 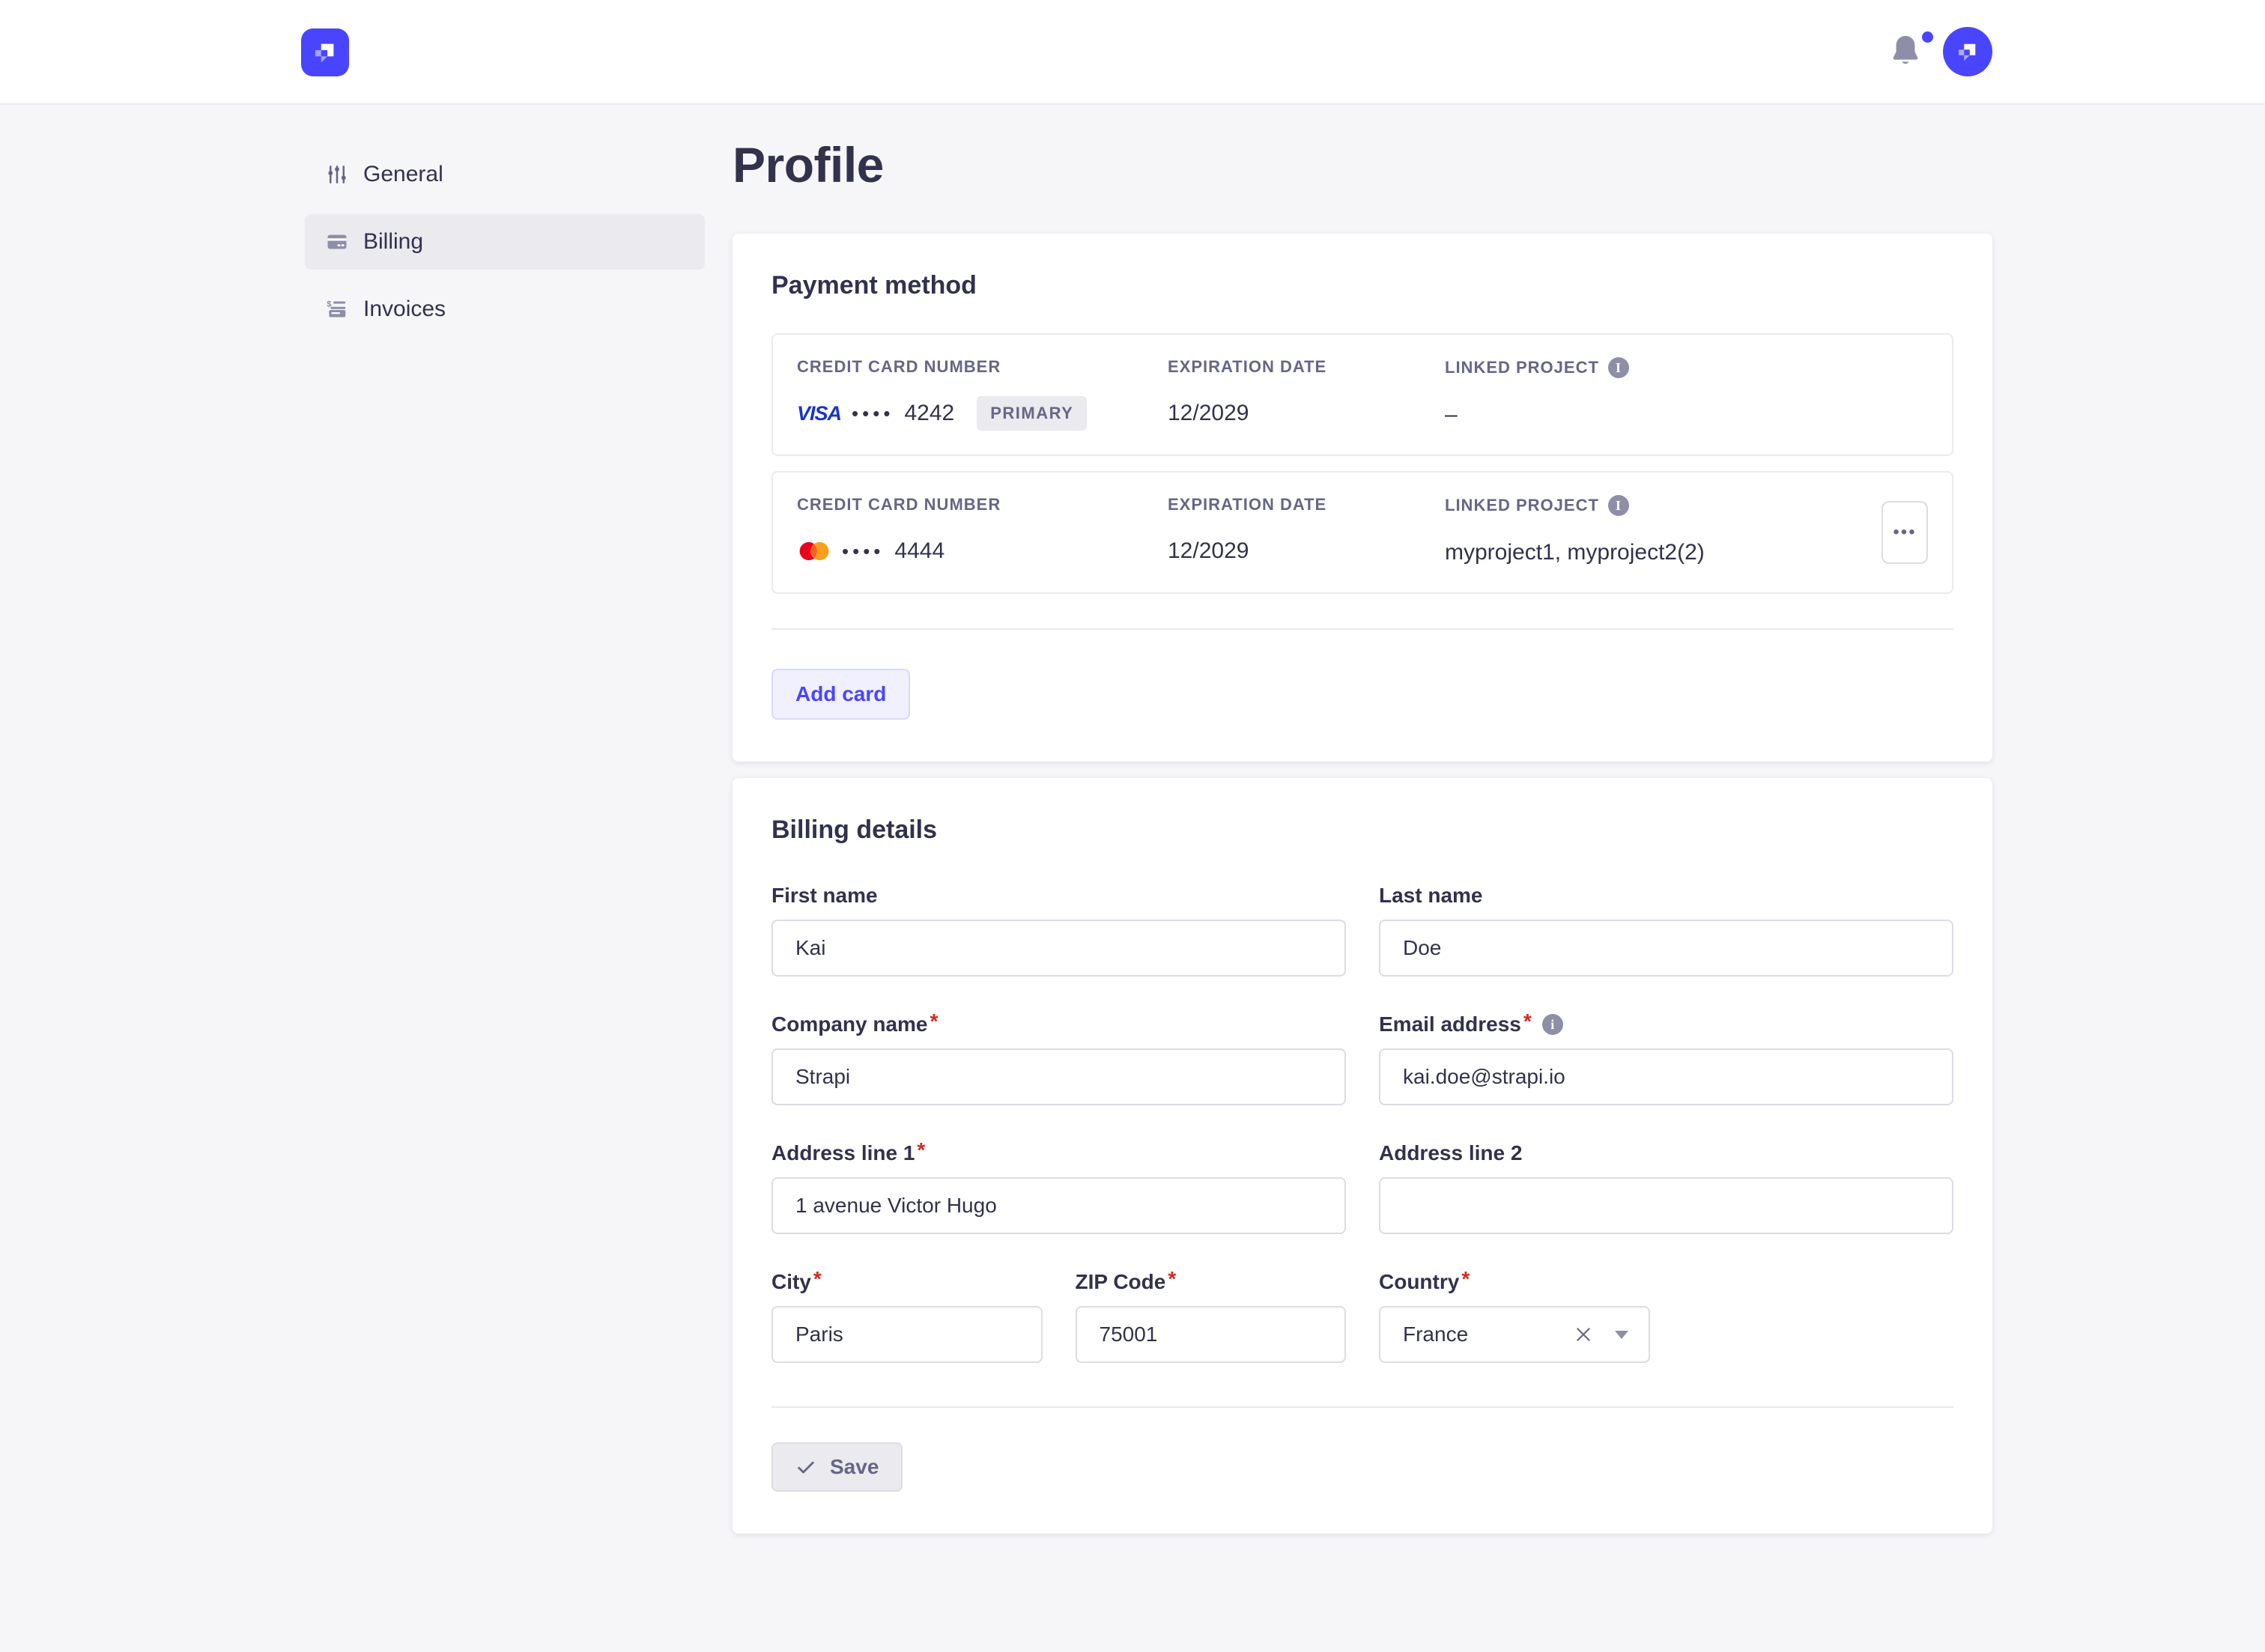 I want to click on add-card-button: Add card, so click(x=841, y=695).